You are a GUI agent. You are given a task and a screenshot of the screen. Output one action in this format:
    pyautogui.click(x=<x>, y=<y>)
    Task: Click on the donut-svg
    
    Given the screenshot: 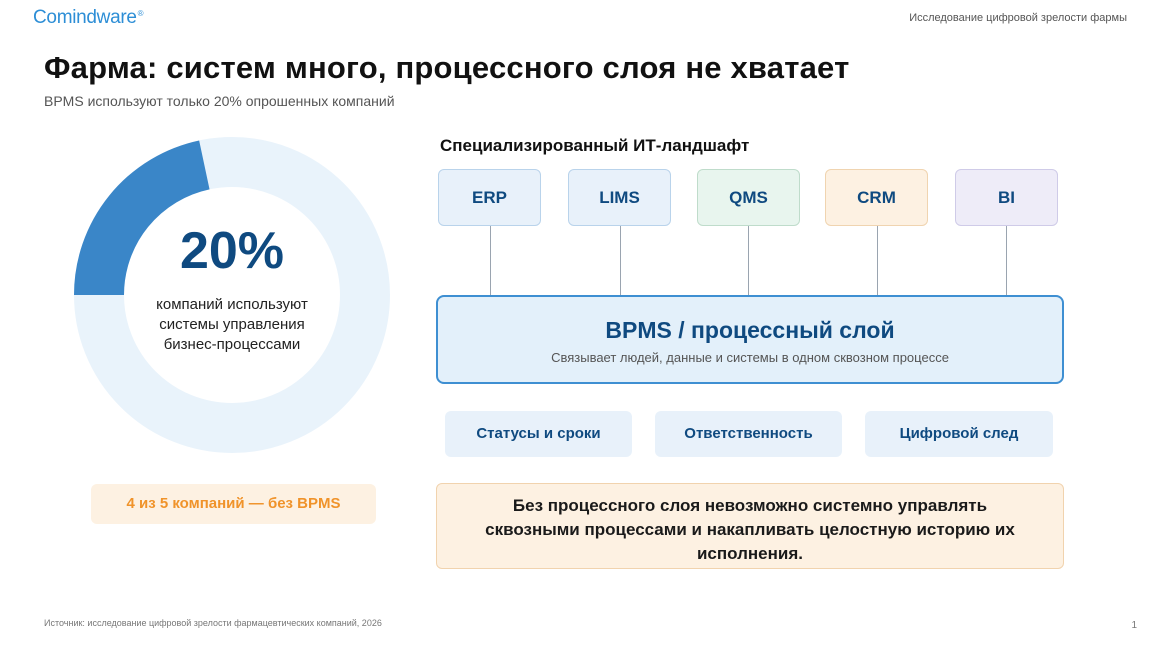 What is the action you would take?
    pyautogui.click(x=232, y=295)
    